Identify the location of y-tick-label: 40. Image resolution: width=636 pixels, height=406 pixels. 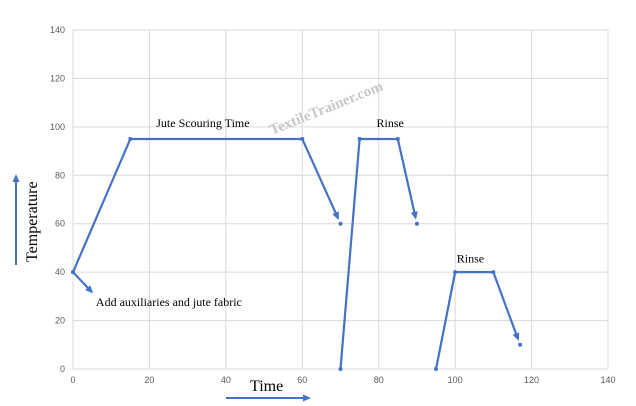
(60, 272).